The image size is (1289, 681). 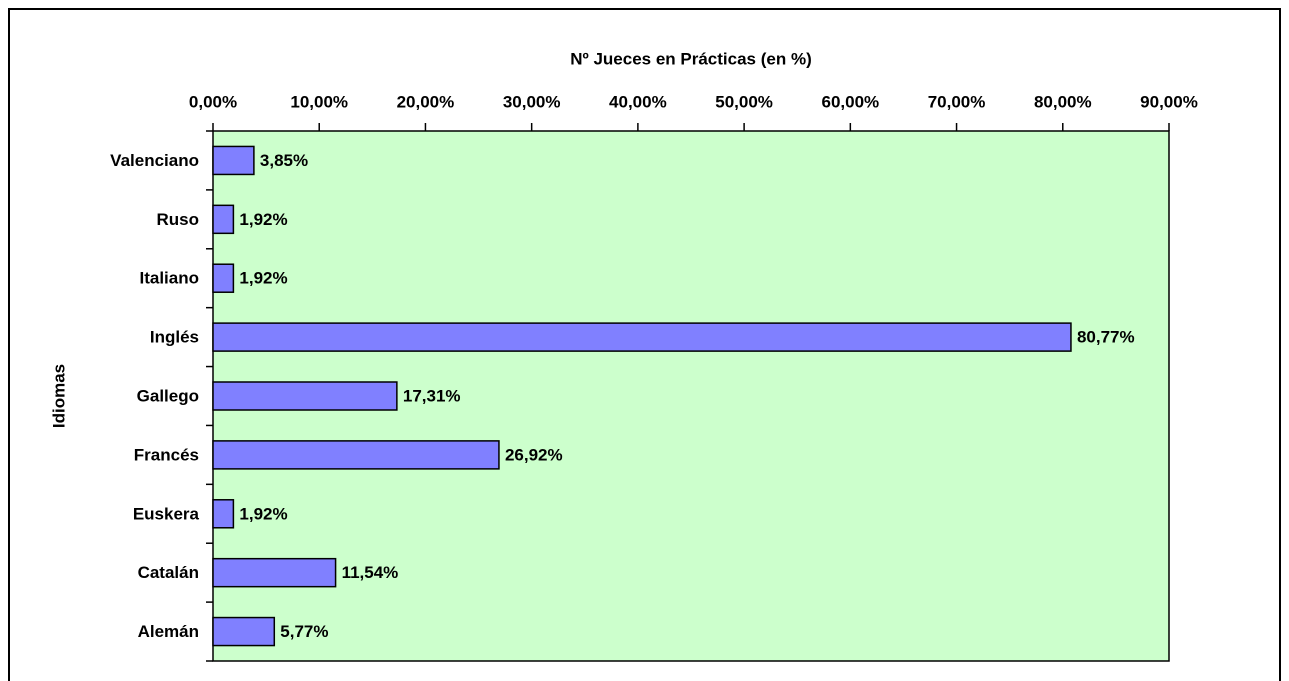 I want to click on y-tick-label: Inglés, so click(x=174, y=337).